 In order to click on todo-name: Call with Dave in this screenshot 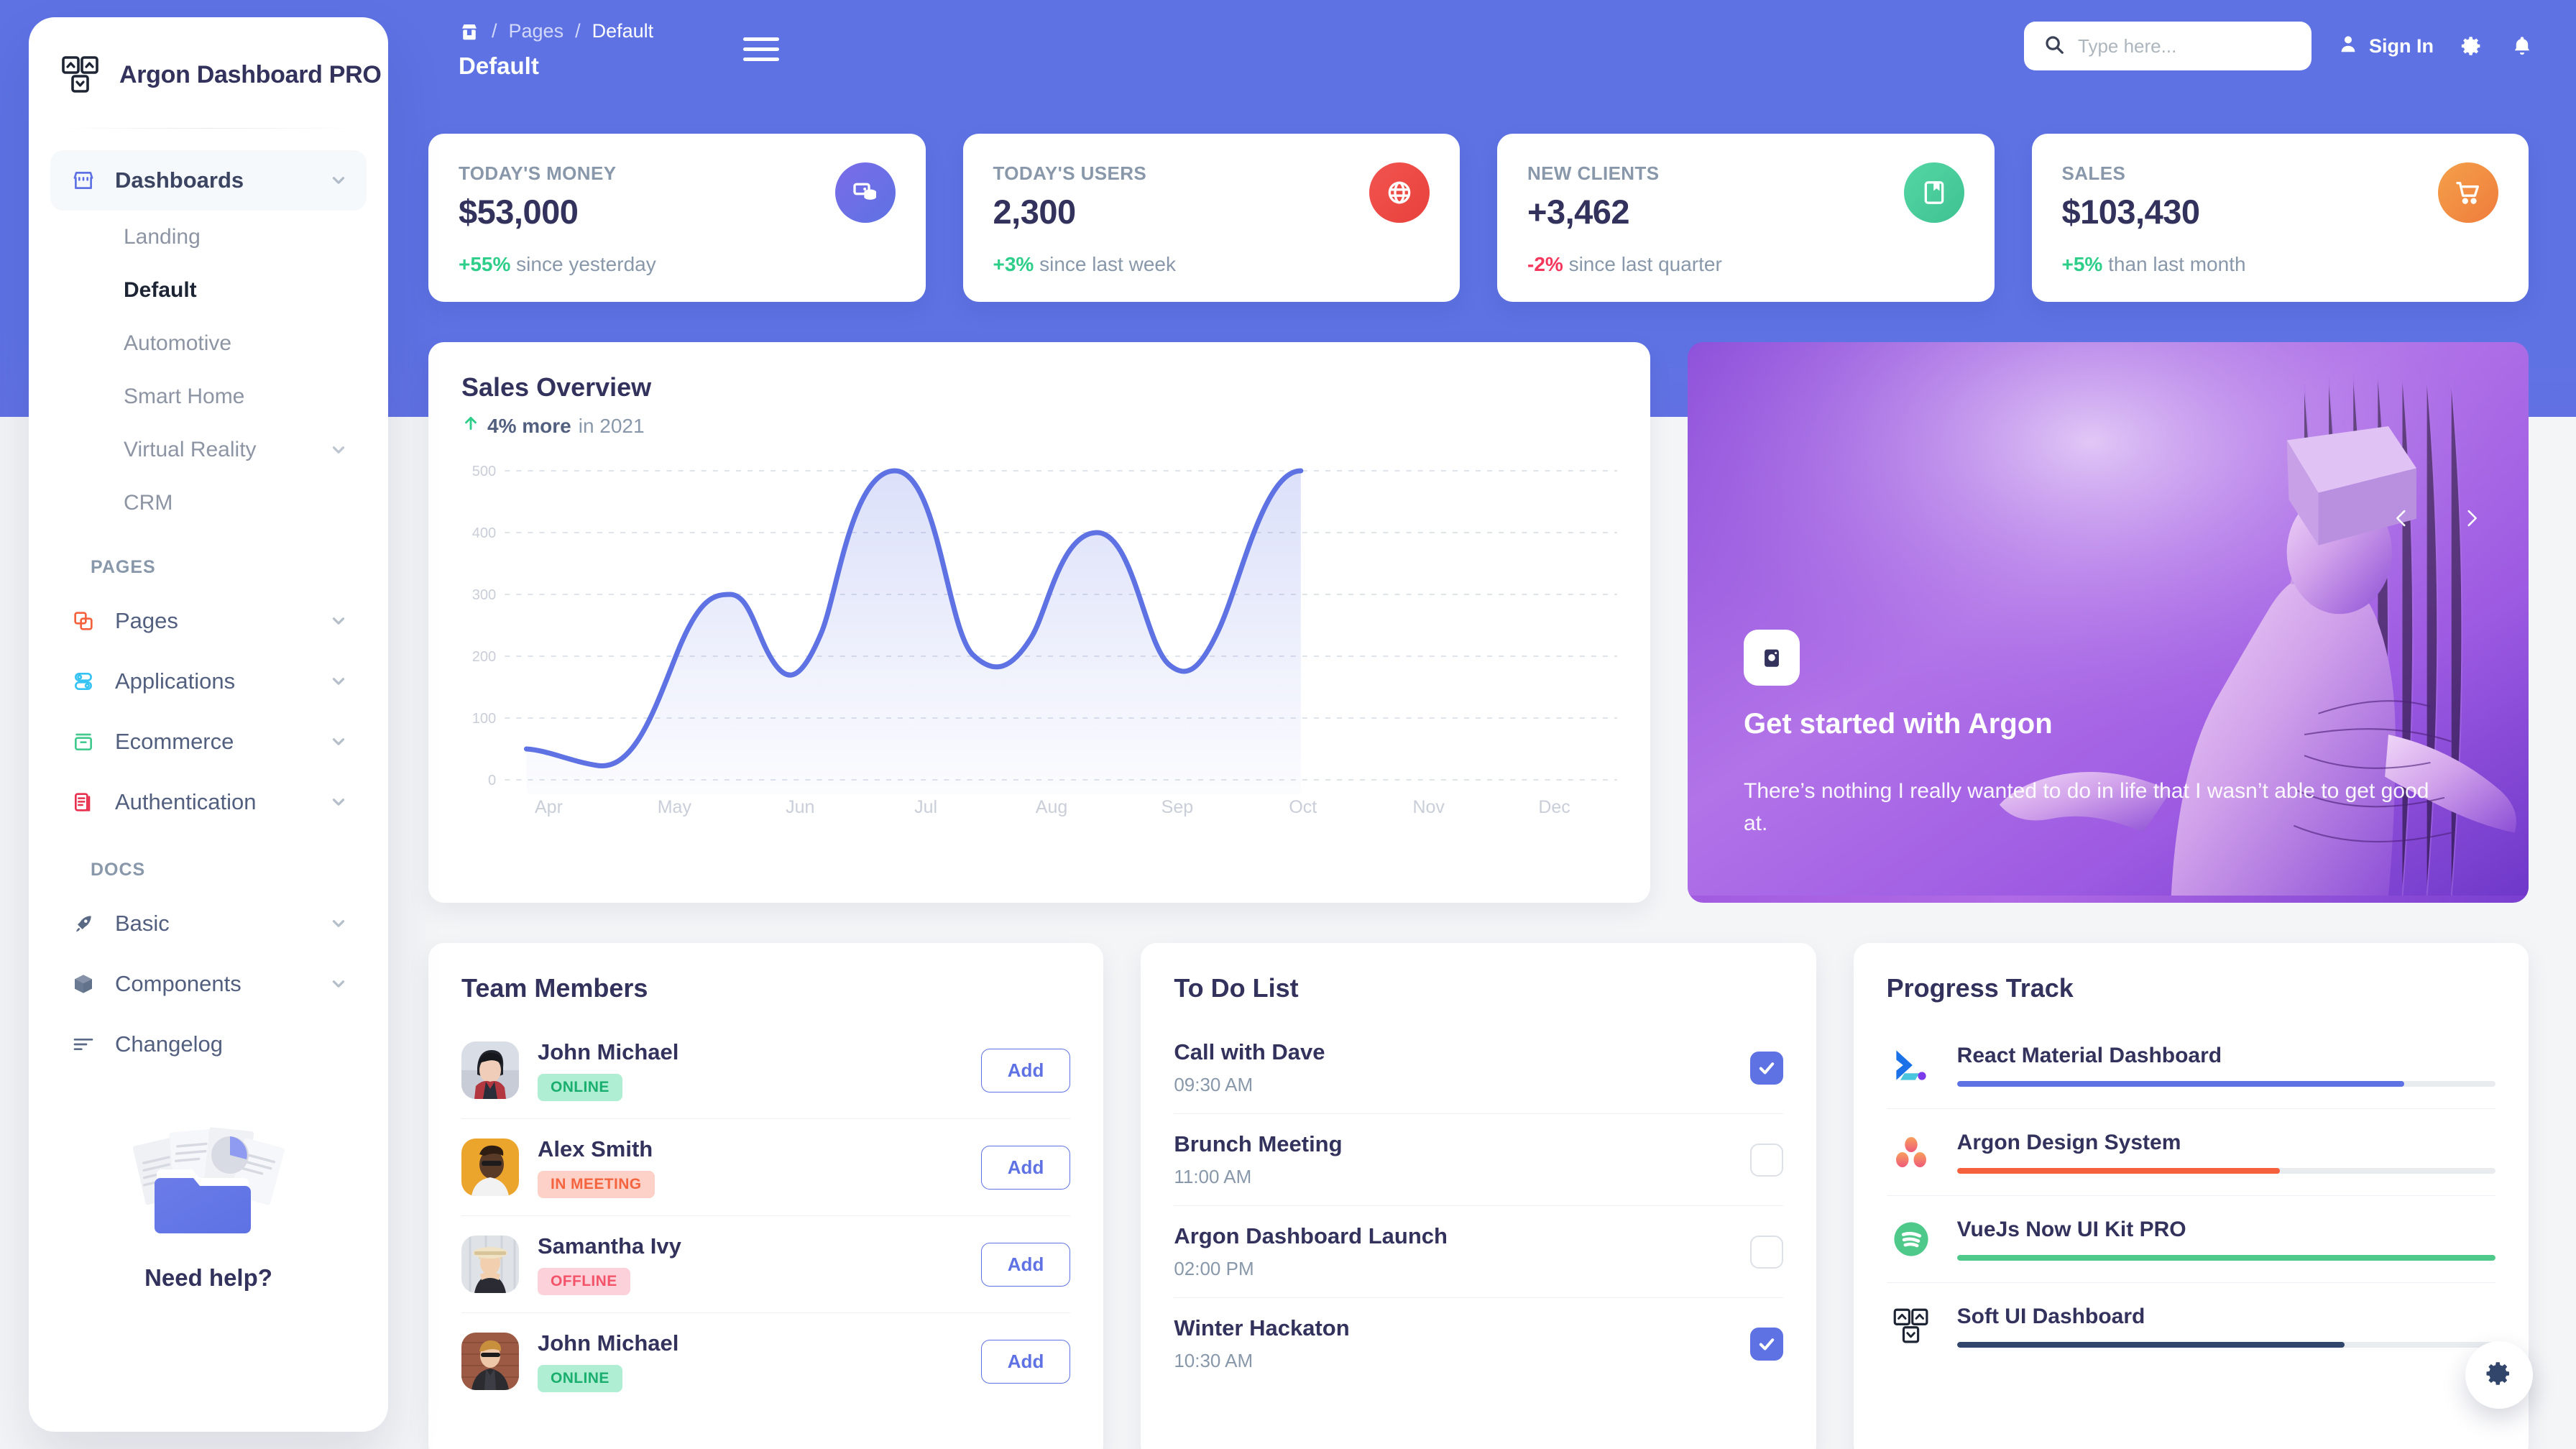, I will do `click(1249, 1051)`.